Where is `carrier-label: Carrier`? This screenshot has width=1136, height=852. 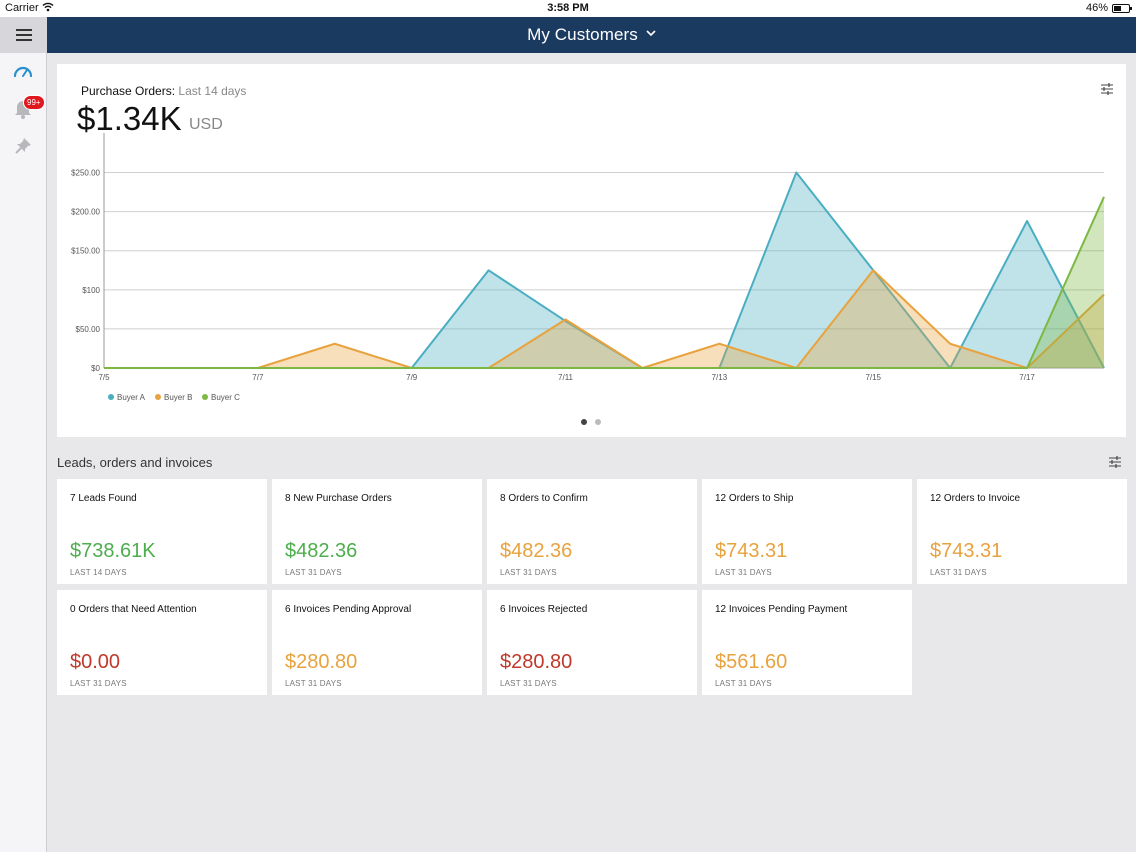
carrier-label: Carrier is located at coordinates (22, 8).